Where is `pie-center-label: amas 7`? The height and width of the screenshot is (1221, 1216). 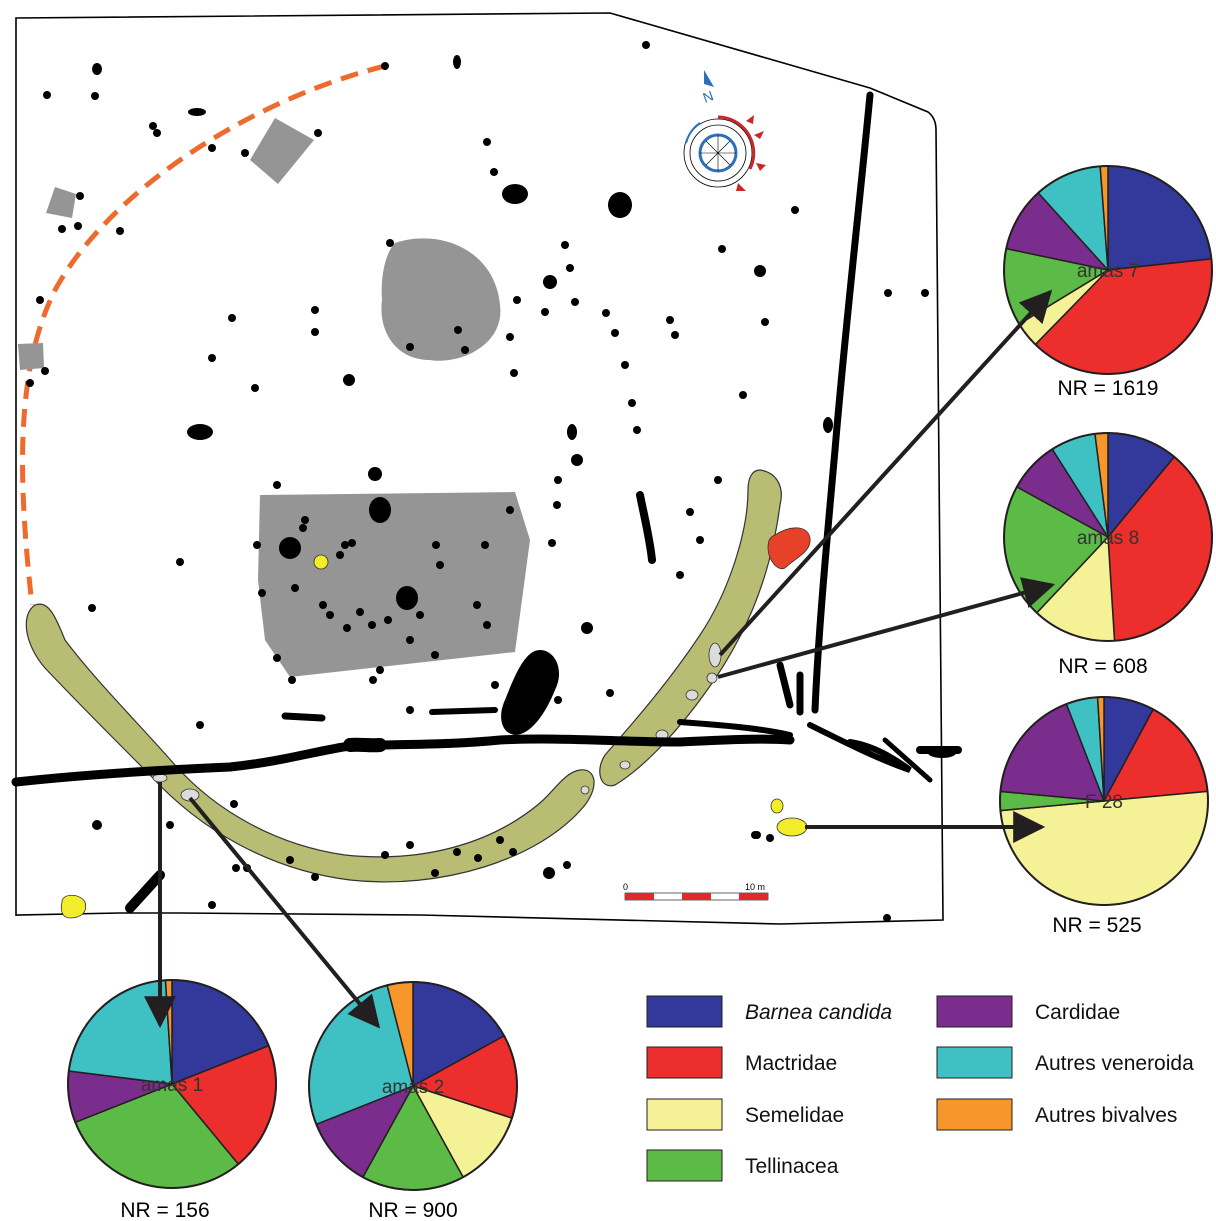 pie-center-label: amas 7 is located at coordinates (1108, 271).